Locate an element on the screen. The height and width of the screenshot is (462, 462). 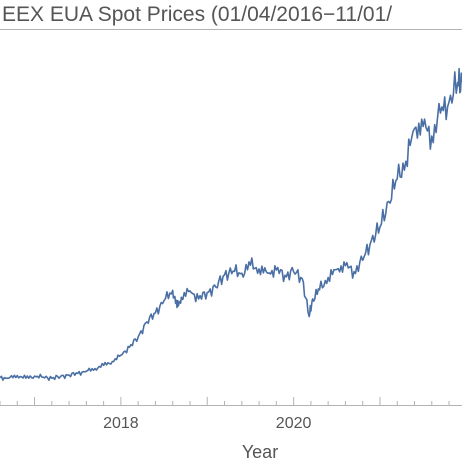
x-tick-label: 2018 is located at coordinates (121, 423).